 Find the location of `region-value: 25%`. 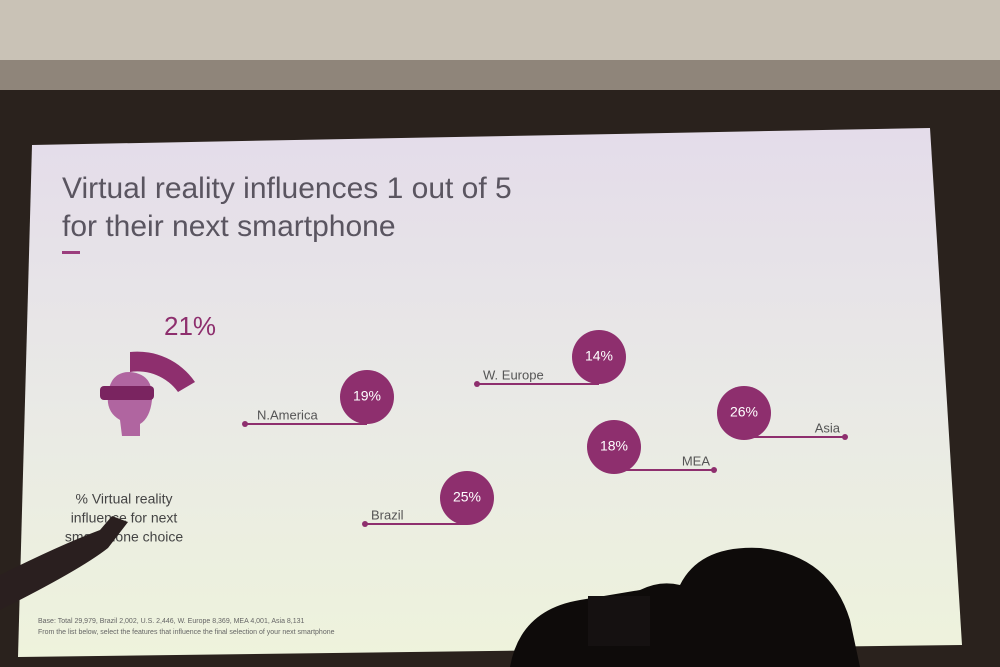

region-value: 25% is located at coordinates (467, 497).